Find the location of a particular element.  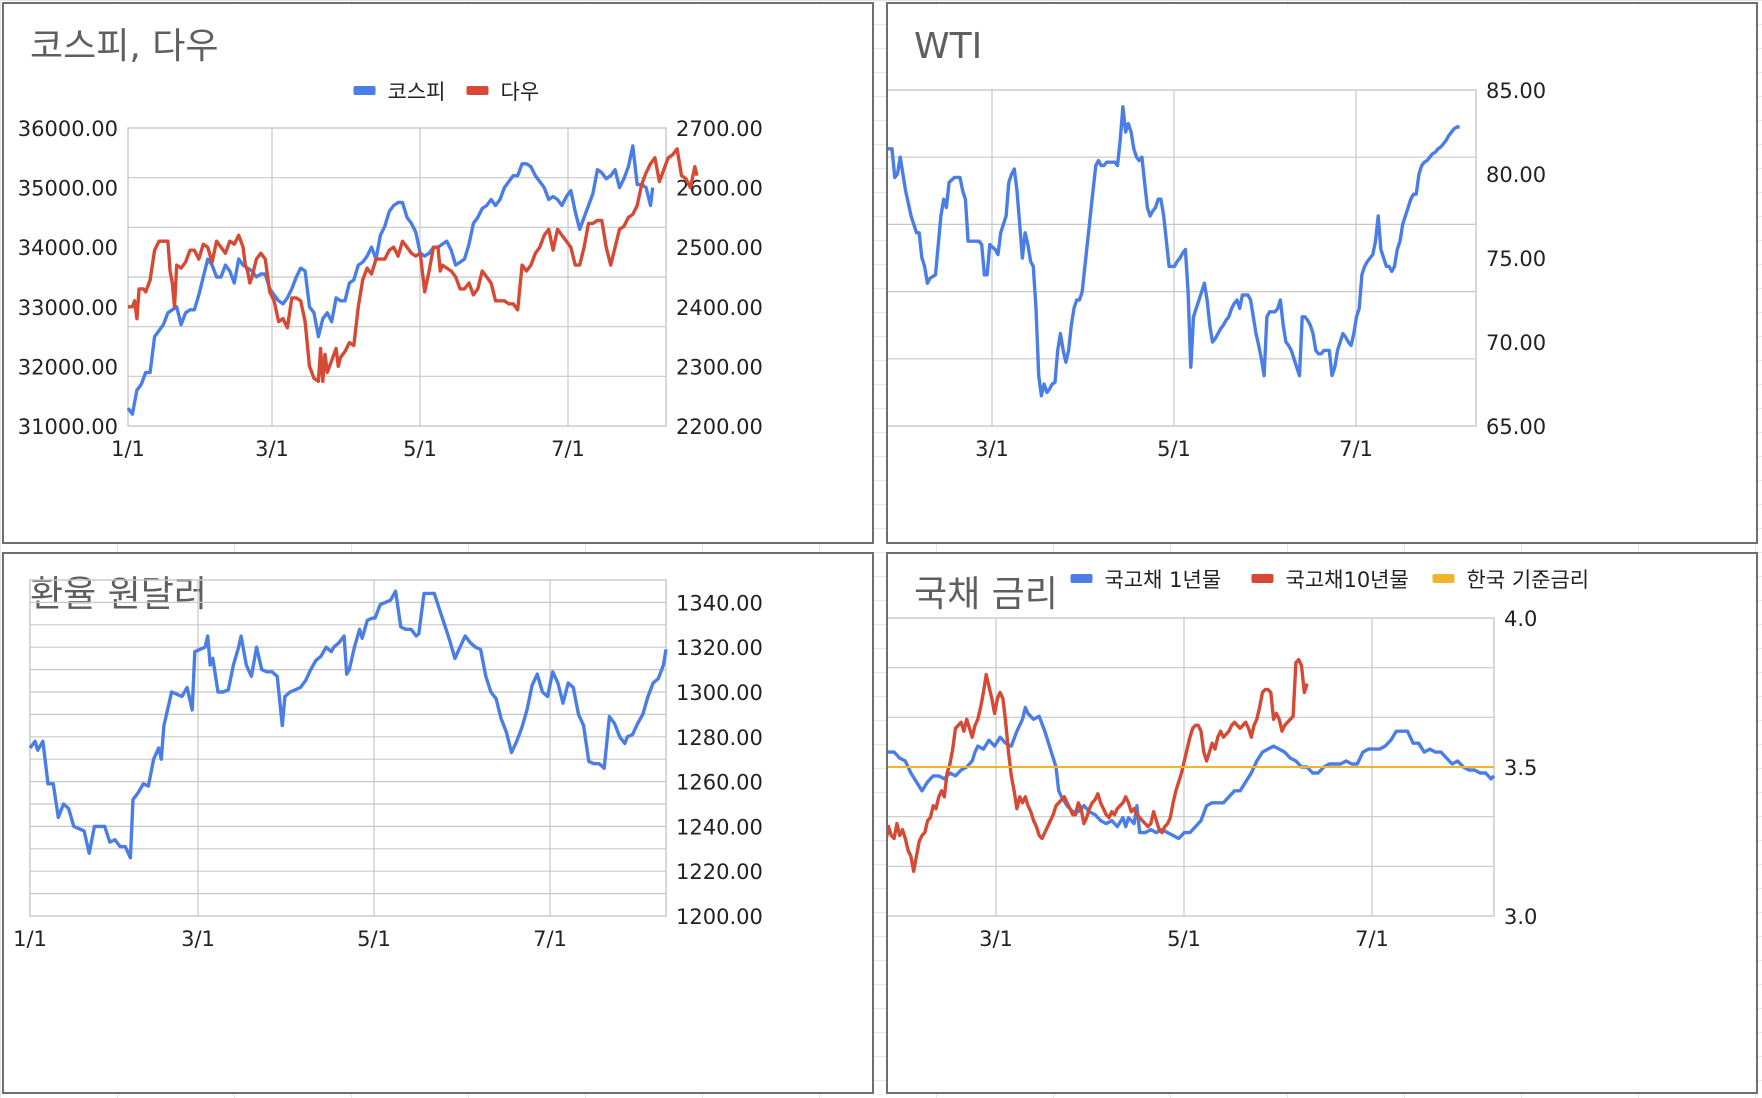

y-right-tick-label: 1340.00 is located at coordinates (719, 603).